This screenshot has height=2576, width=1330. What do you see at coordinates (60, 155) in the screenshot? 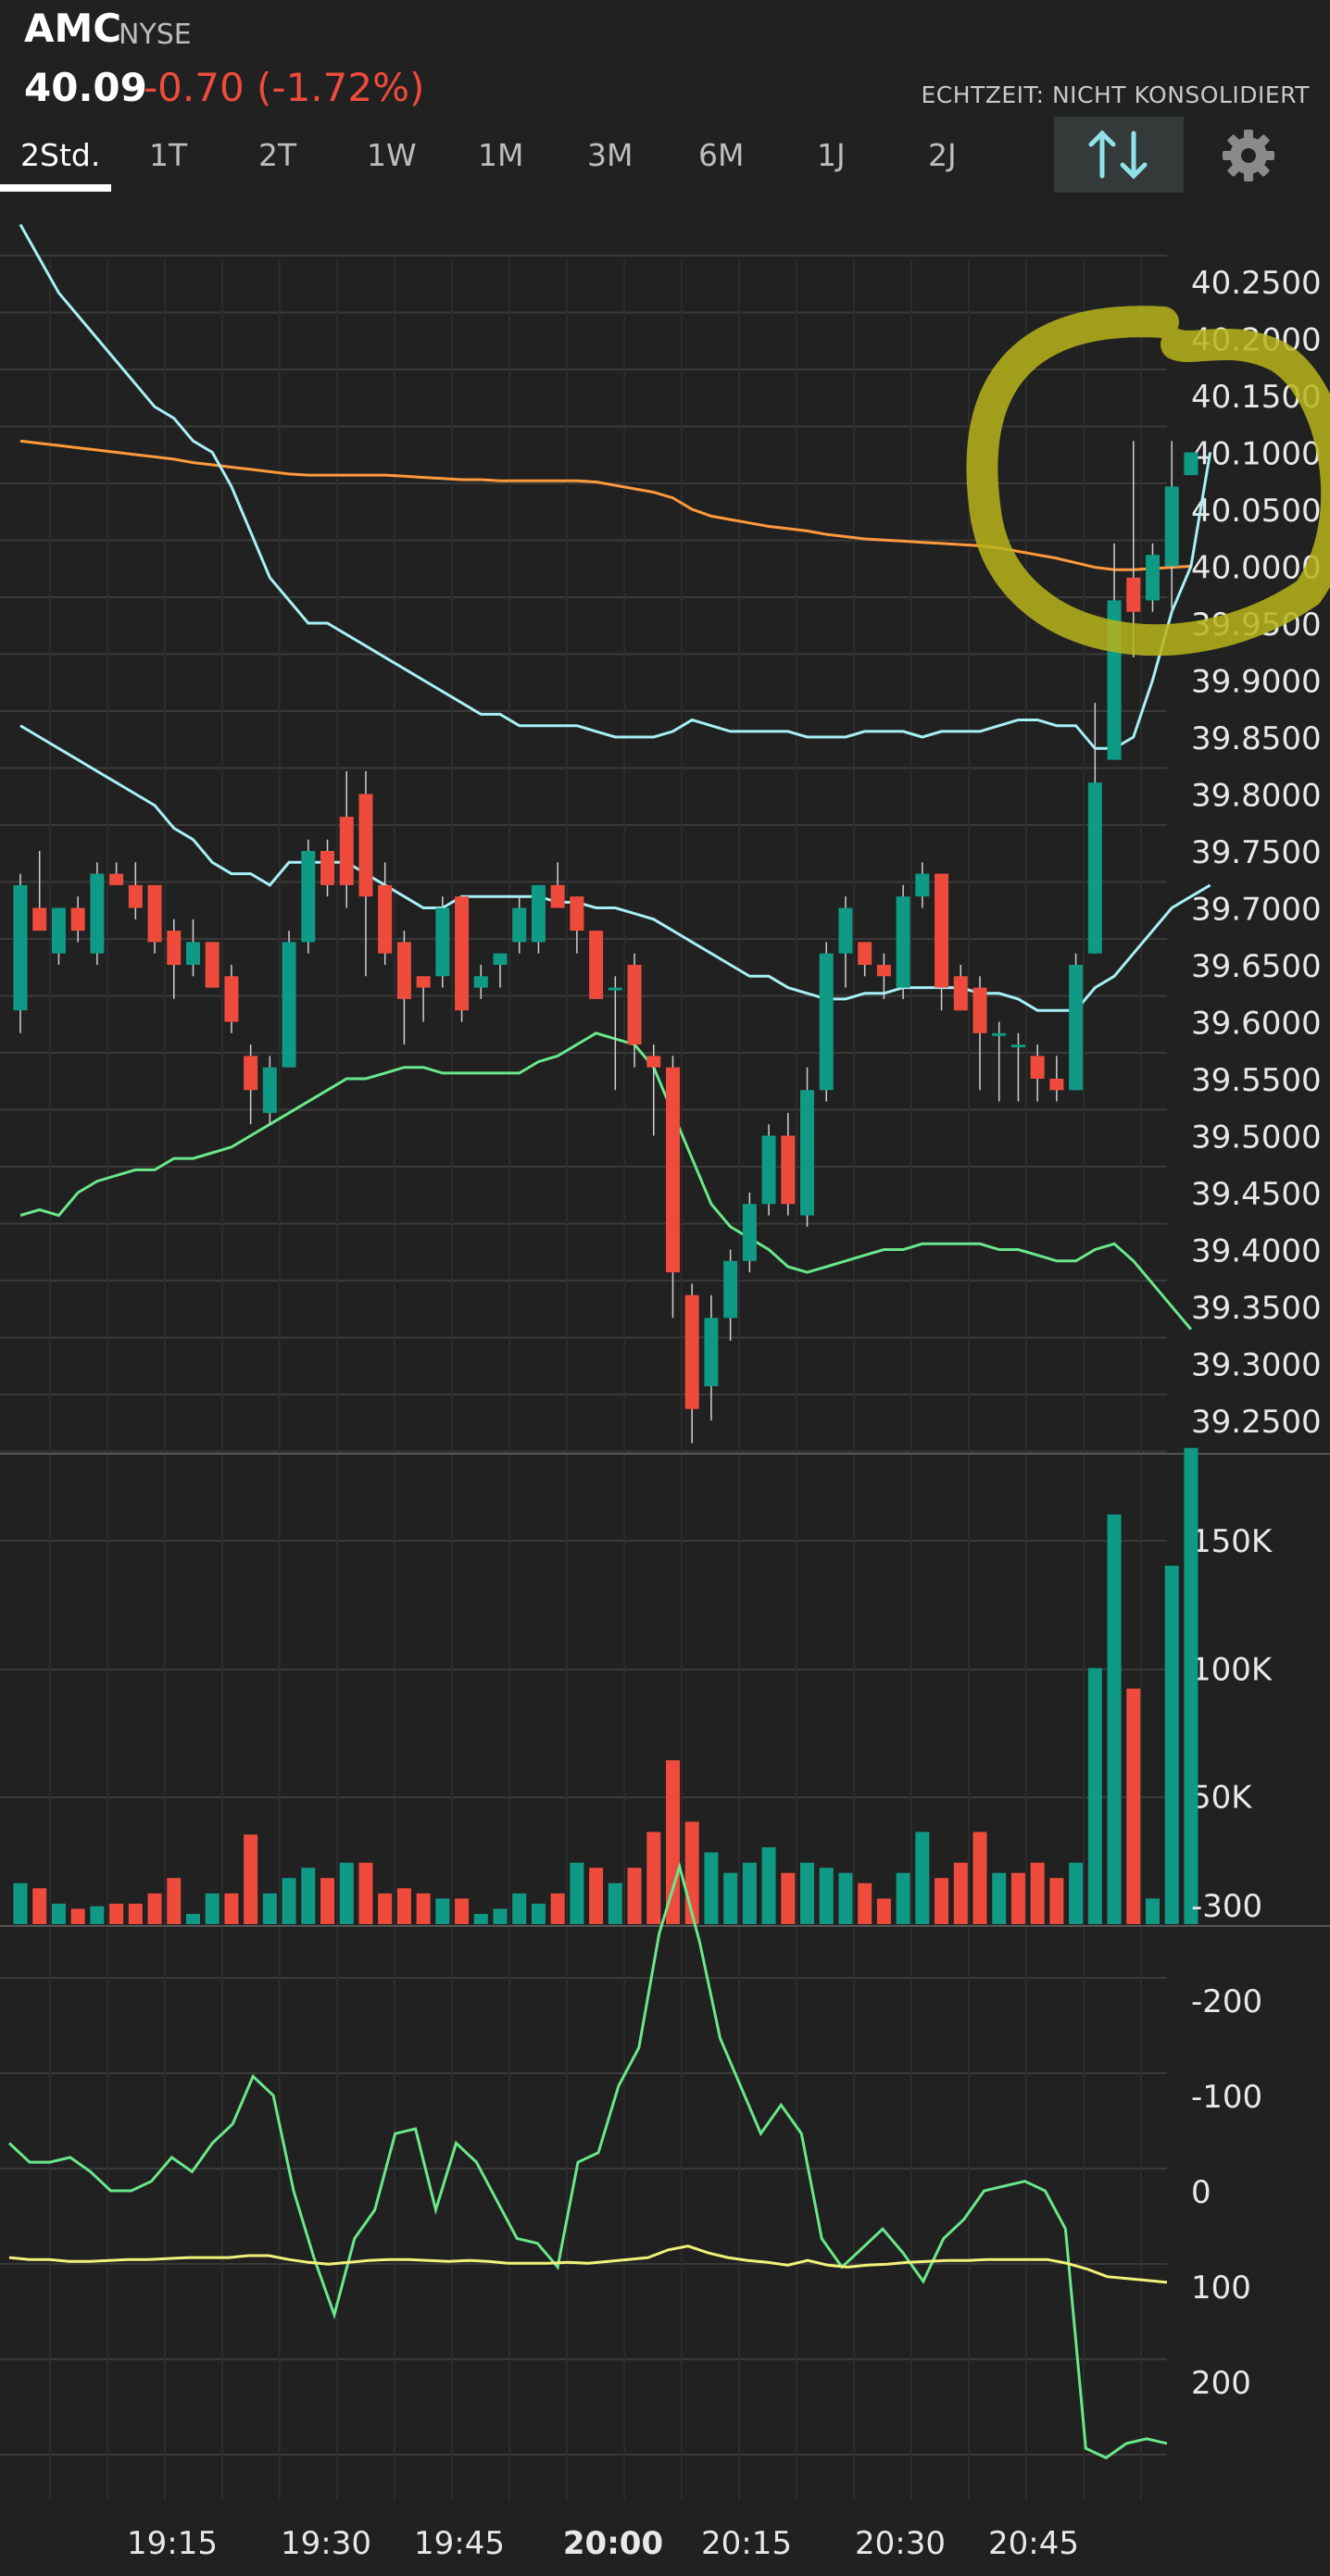
I see `tab-2std: 2Std.` at bounding box center [60, 155].